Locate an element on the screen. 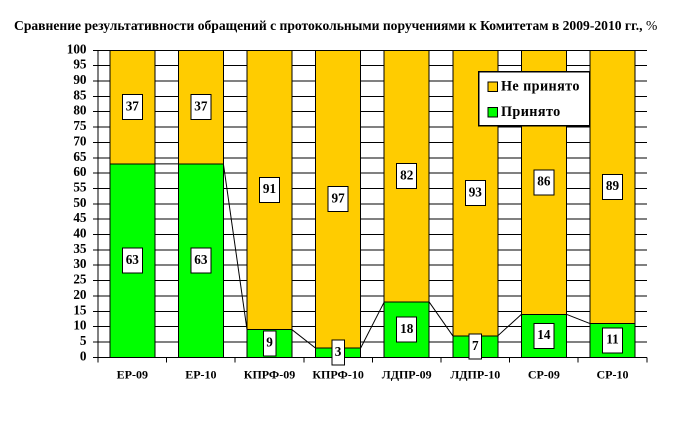  svg-text: 93 is located at coordinates (476, 191).